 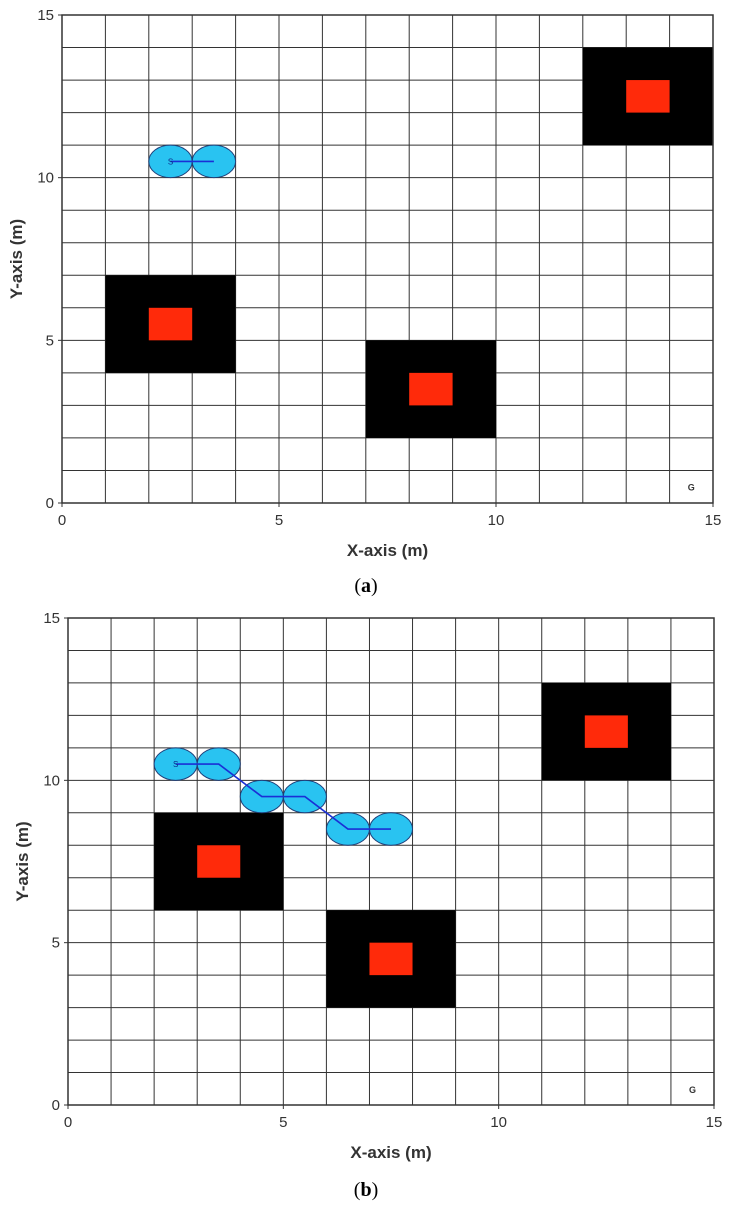 What do you see at coordinates (283, 796) in the screenshot?
I see `robot-path` at bounding box center [283, 796].